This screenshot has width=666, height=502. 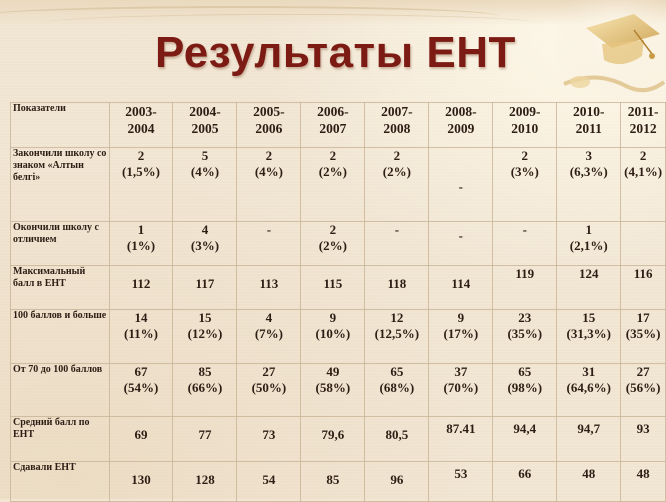 What do you see at coordinates (525, 336) in the screenshot?
I see `table-cell: 23 (35%)` at bounding box center [525, 336].